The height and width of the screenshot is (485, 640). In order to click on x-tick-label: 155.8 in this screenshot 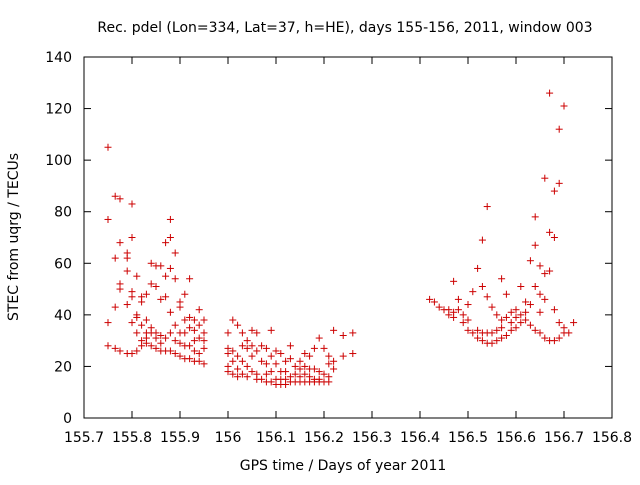, I will do `click(132, 438)`.